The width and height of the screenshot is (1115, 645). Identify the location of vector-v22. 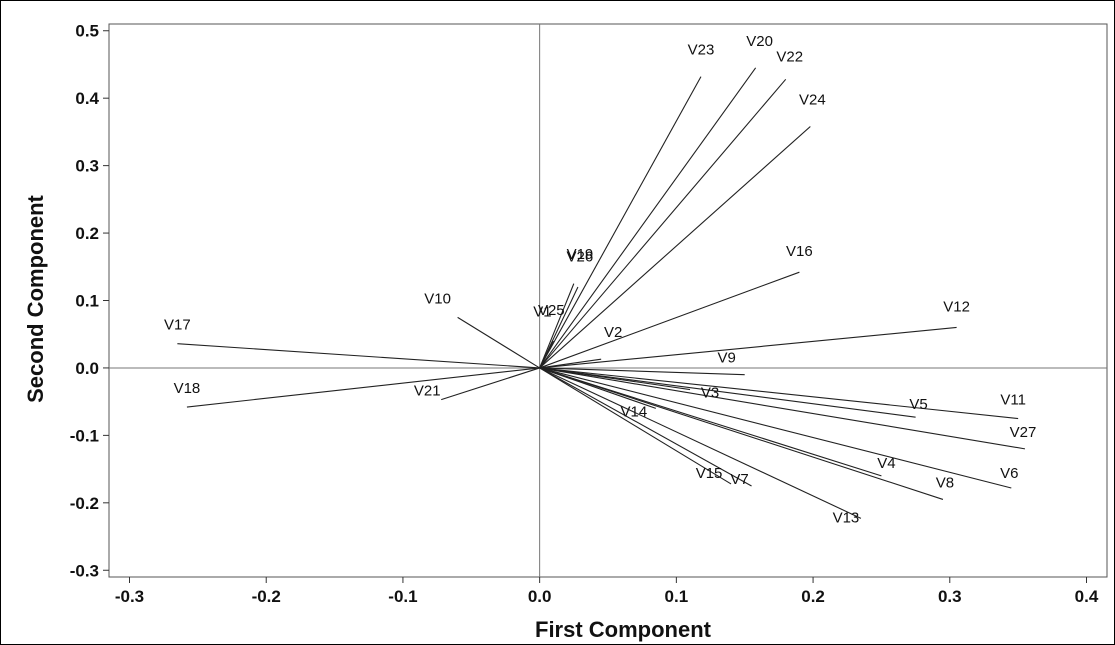
(663, 223).